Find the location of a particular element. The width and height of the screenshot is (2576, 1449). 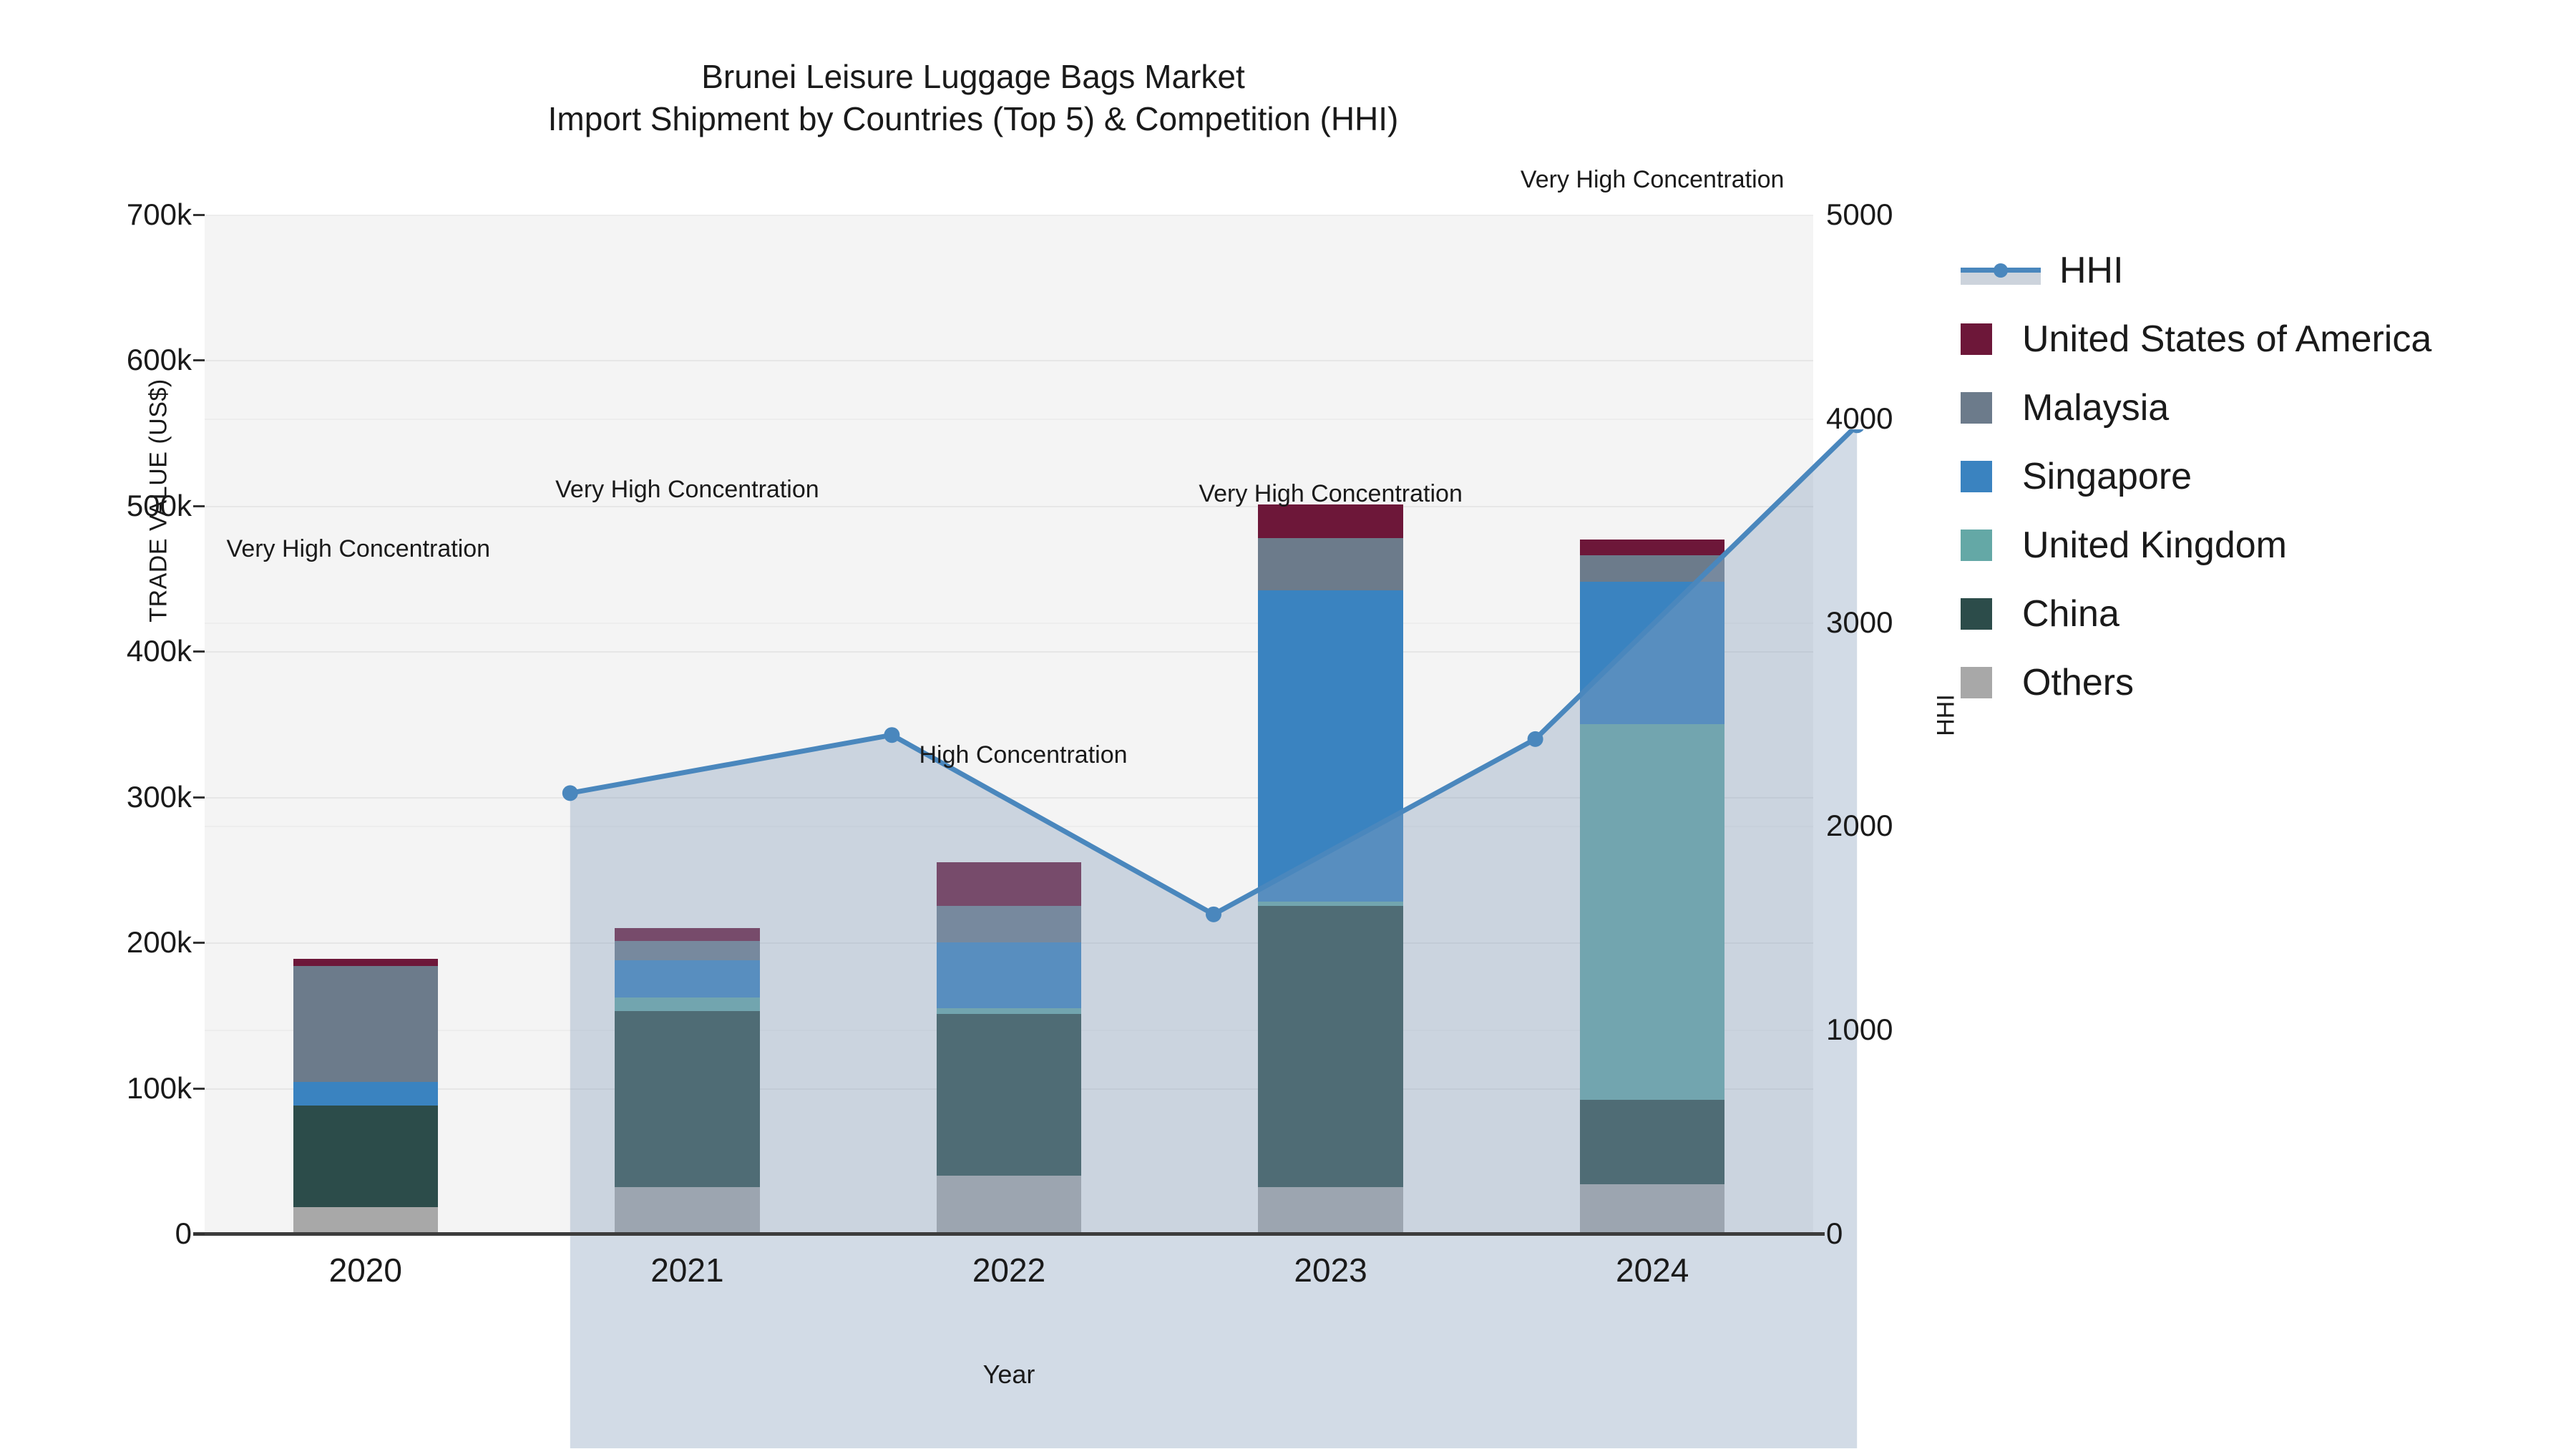

y-axis-left-tick-label: 500k is located at coordinates (159, 505).